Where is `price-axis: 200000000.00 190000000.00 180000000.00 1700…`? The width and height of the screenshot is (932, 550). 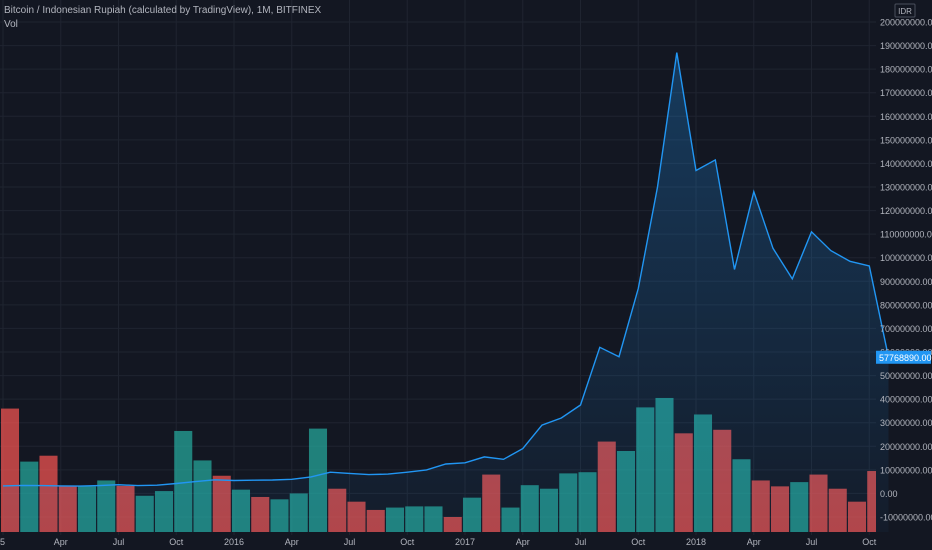
price-axis: 200000000.00 190000000.00 180000000.00 1700… is located at coordinates (904, 263).